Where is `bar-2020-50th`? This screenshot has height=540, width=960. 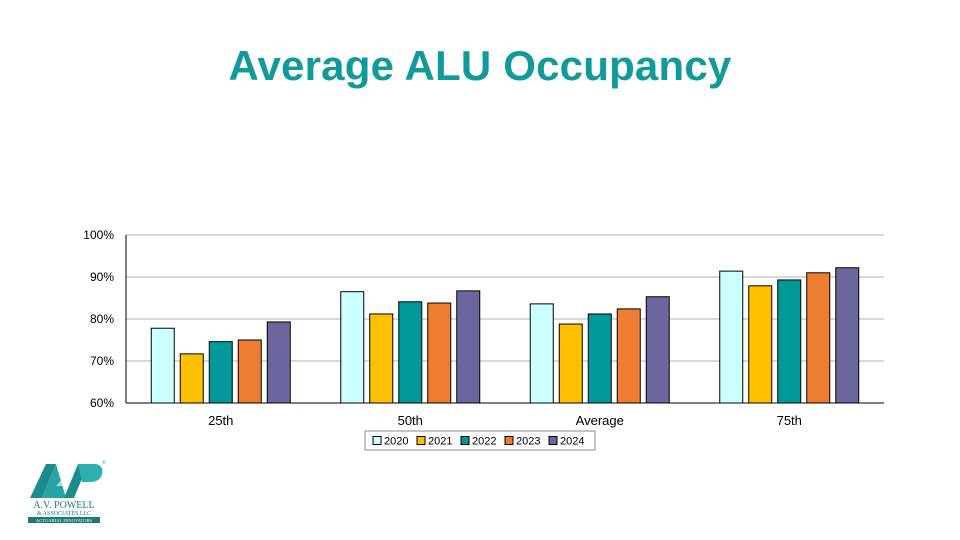
bar-2020-50th is located at coordinates (352, 347).